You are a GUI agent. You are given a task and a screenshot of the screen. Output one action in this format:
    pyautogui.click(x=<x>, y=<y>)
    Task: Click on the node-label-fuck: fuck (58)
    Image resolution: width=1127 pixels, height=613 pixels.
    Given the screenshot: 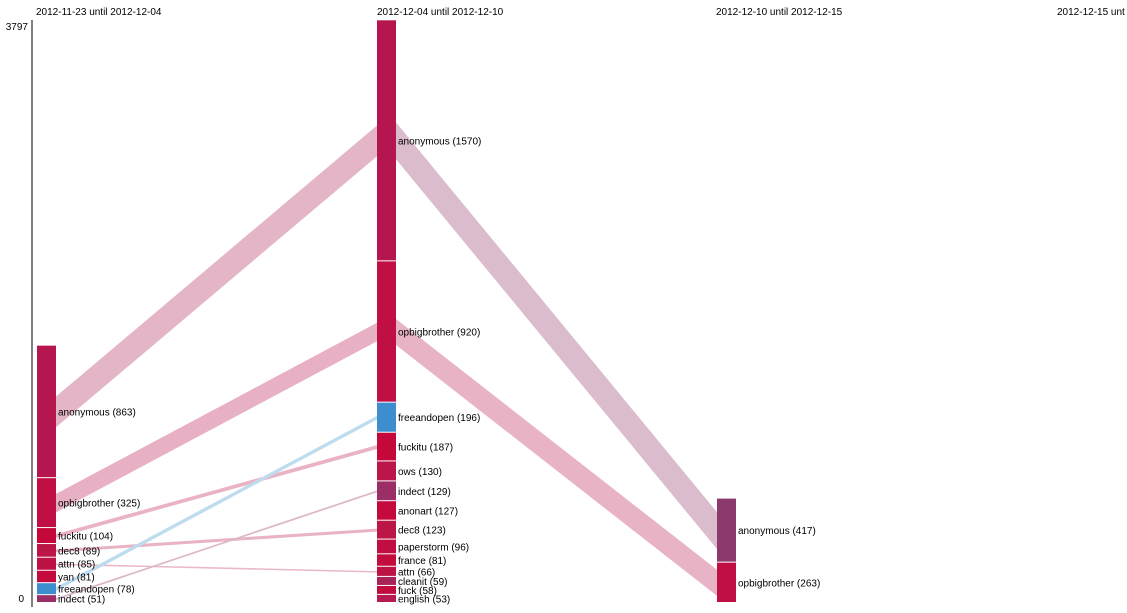 What is the action you would take?
    pyautogui.click(x=417, y=591)
    